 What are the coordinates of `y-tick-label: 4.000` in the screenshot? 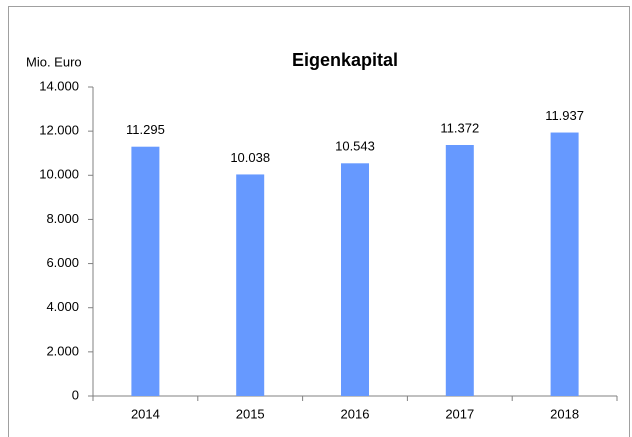 It's located at (62, 306).